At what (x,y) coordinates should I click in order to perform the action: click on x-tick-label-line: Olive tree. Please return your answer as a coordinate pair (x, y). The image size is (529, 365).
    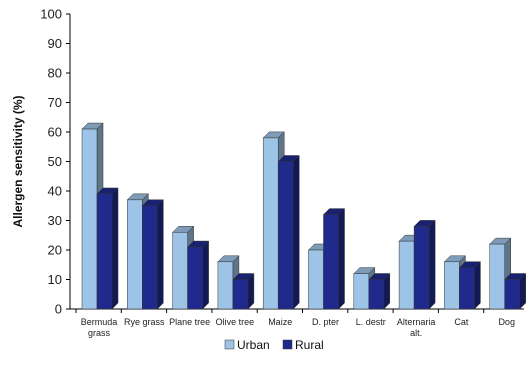
    Looking at the image, I should click on (235, 322).